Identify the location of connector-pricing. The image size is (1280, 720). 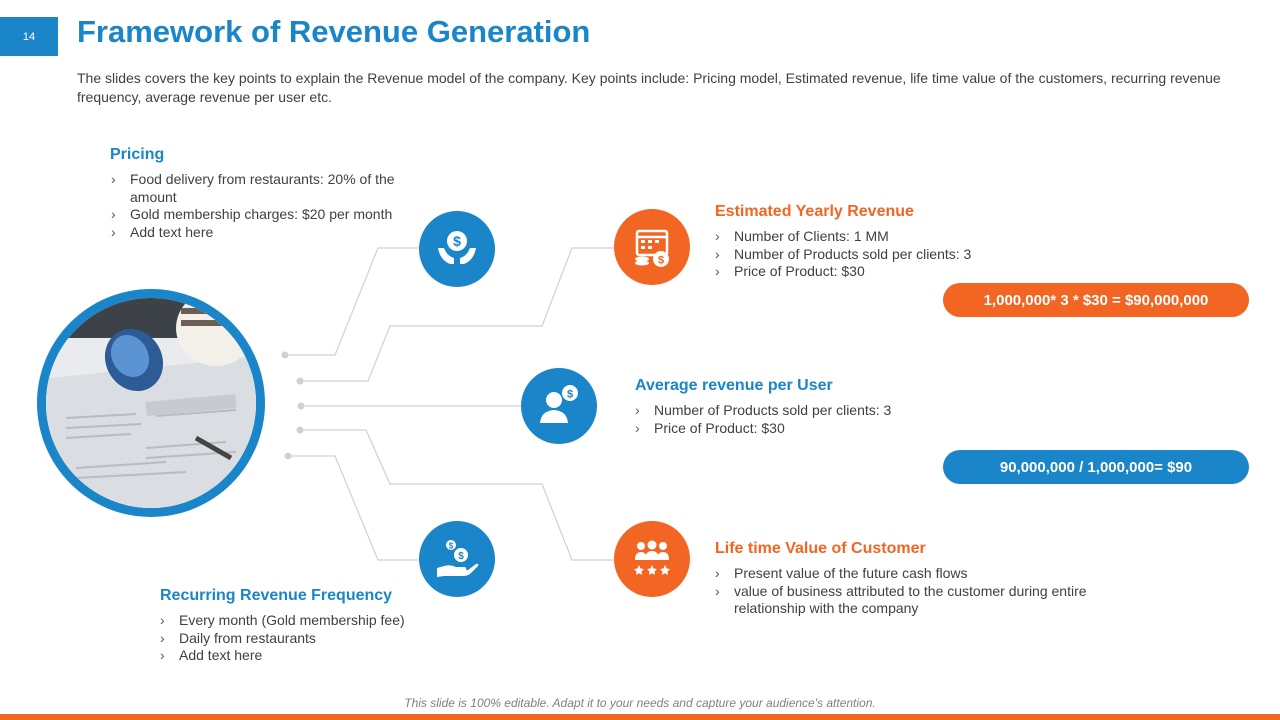
(352, 301).